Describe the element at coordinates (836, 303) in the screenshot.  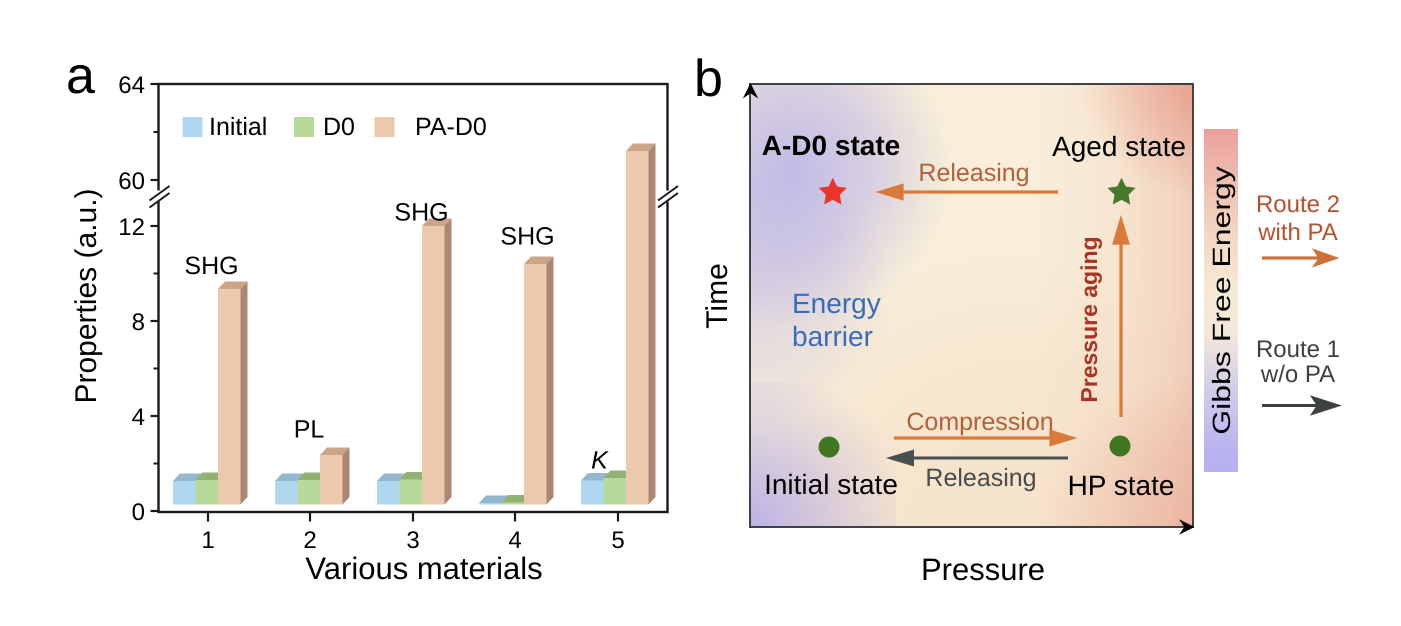
I see `svg-text: Energy` at that location.